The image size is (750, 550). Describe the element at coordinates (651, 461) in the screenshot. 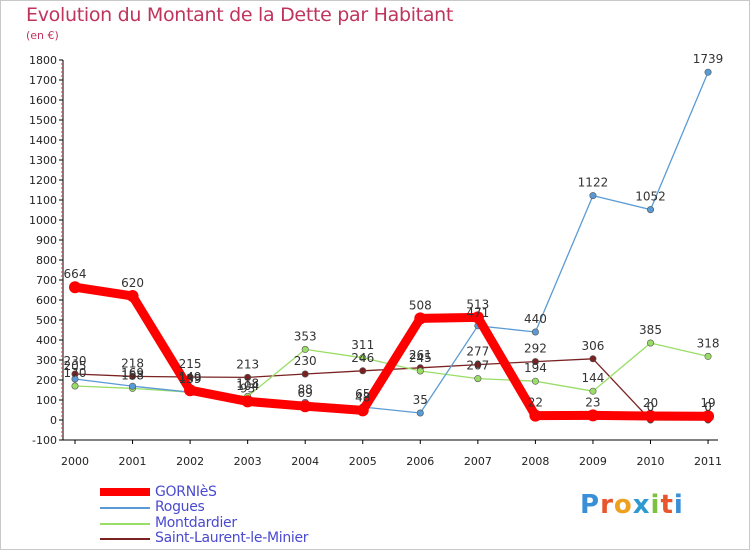

I see `x-tick-label: 2010` at that location.